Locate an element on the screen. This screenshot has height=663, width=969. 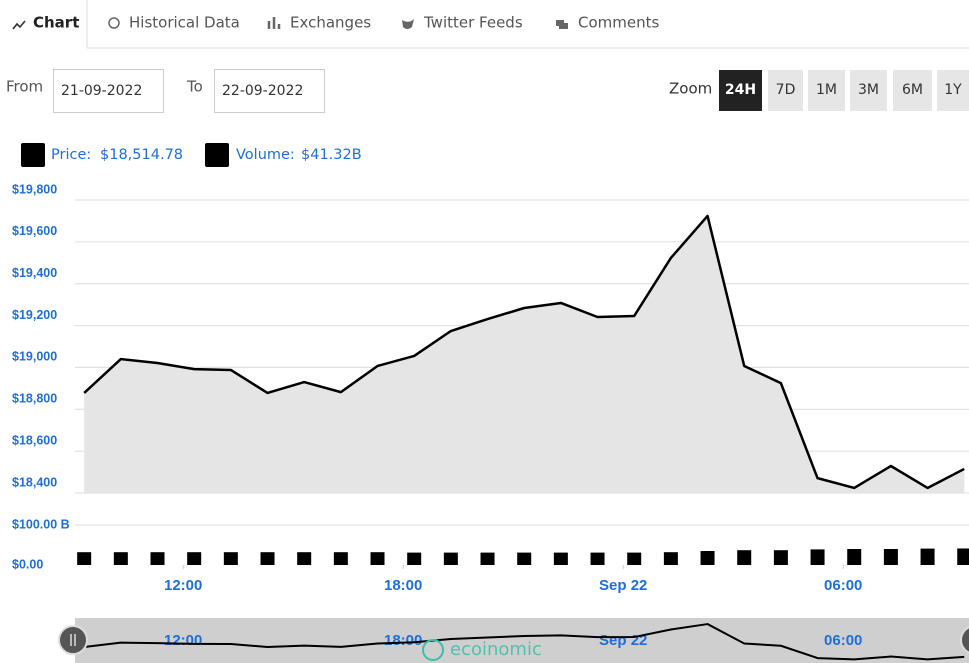
zoom-label: 1Y is located at coordinates (953, 90).